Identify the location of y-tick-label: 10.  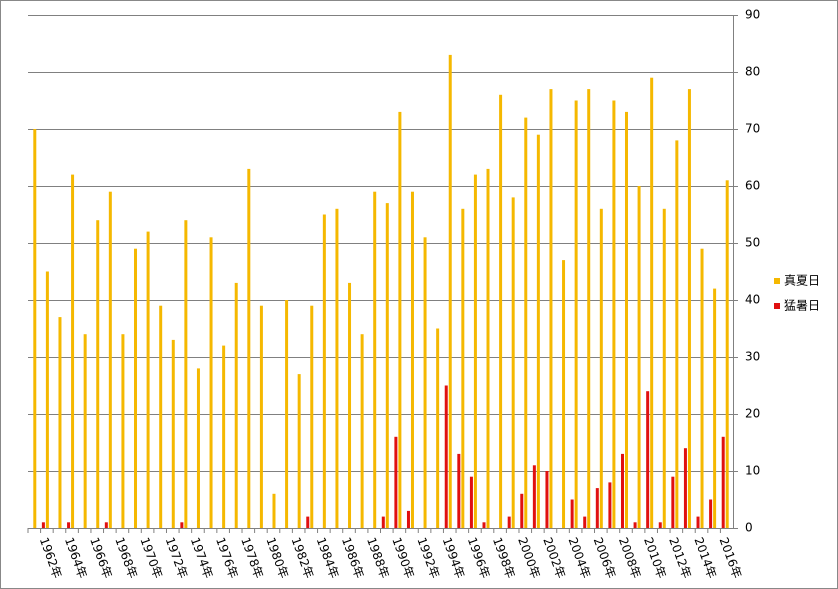
(752, 471).